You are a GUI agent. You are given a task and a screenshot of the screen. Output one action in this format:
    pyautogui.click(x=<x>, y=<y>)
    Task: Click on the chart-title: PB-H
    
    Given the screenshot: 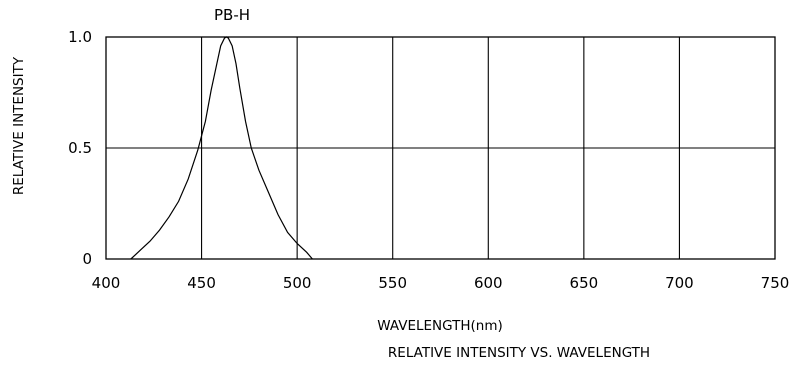 What is the action you would take?
    pyautogui.click(x=232, y=15)
    